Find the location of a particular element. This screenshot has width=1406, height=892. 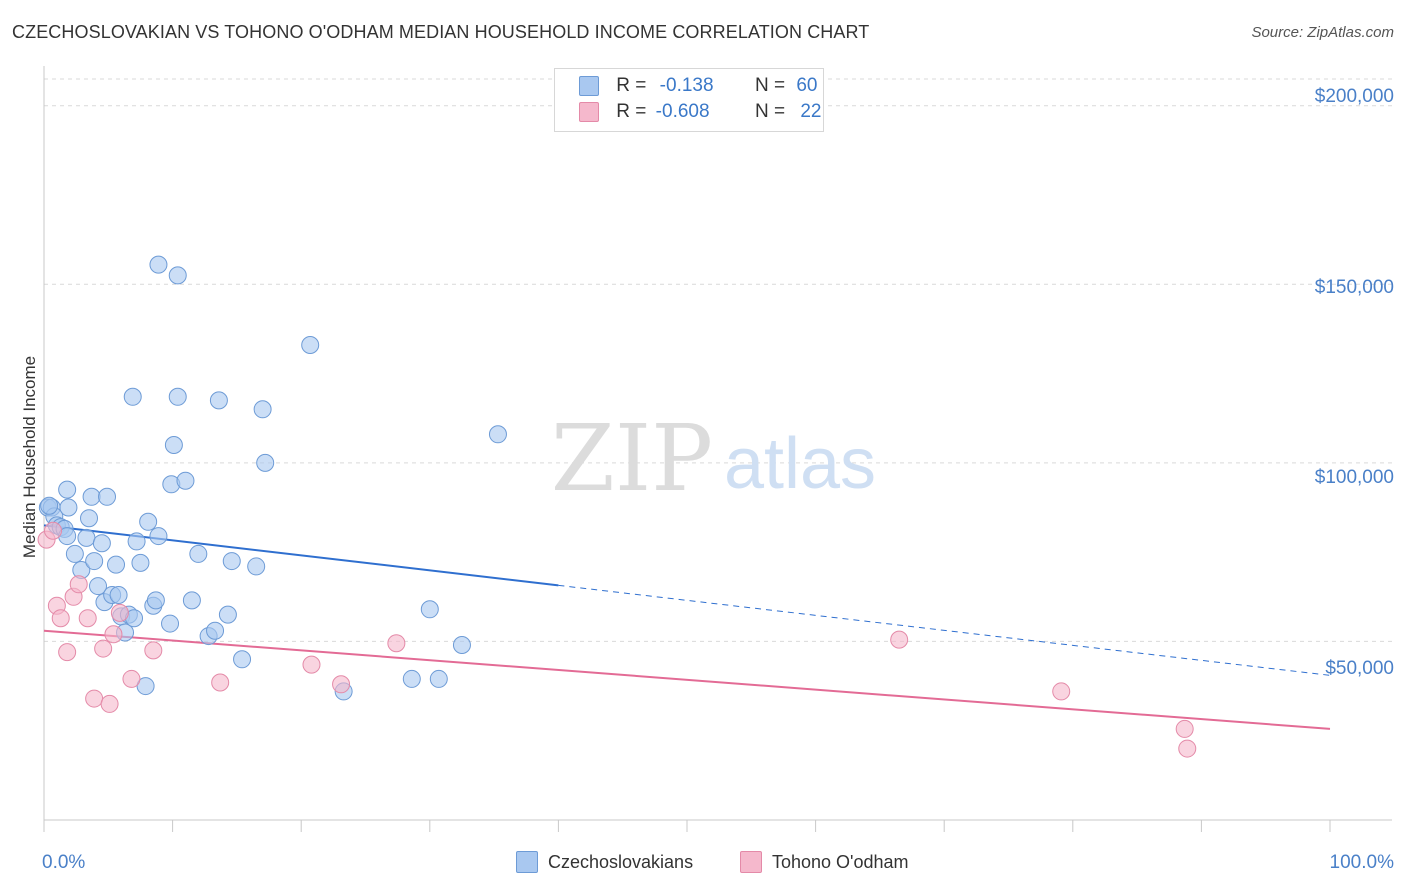

legend-item-tohono: Tohono O'odham is located at coordinates (824, 862).